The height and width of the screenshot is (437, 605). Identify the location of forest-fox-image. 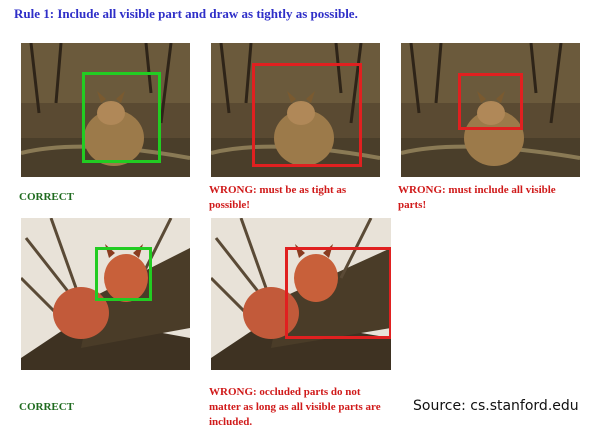
(490, 110).